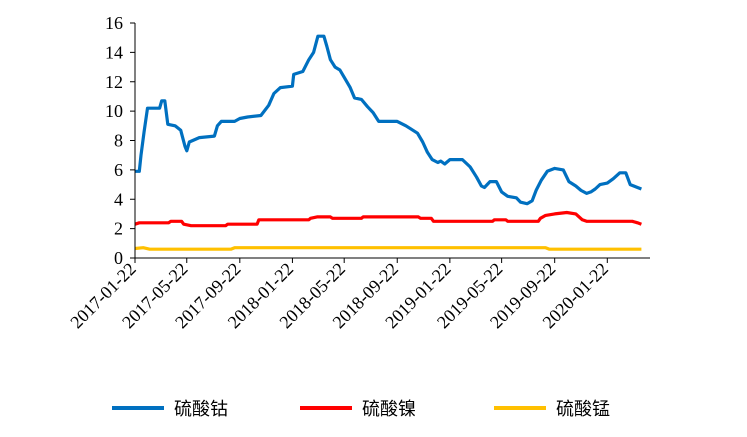  What do you see at coordinates (114, 82) in the screenshot?
I see `y-tick-label: 12` at bounding box center [114, 82].